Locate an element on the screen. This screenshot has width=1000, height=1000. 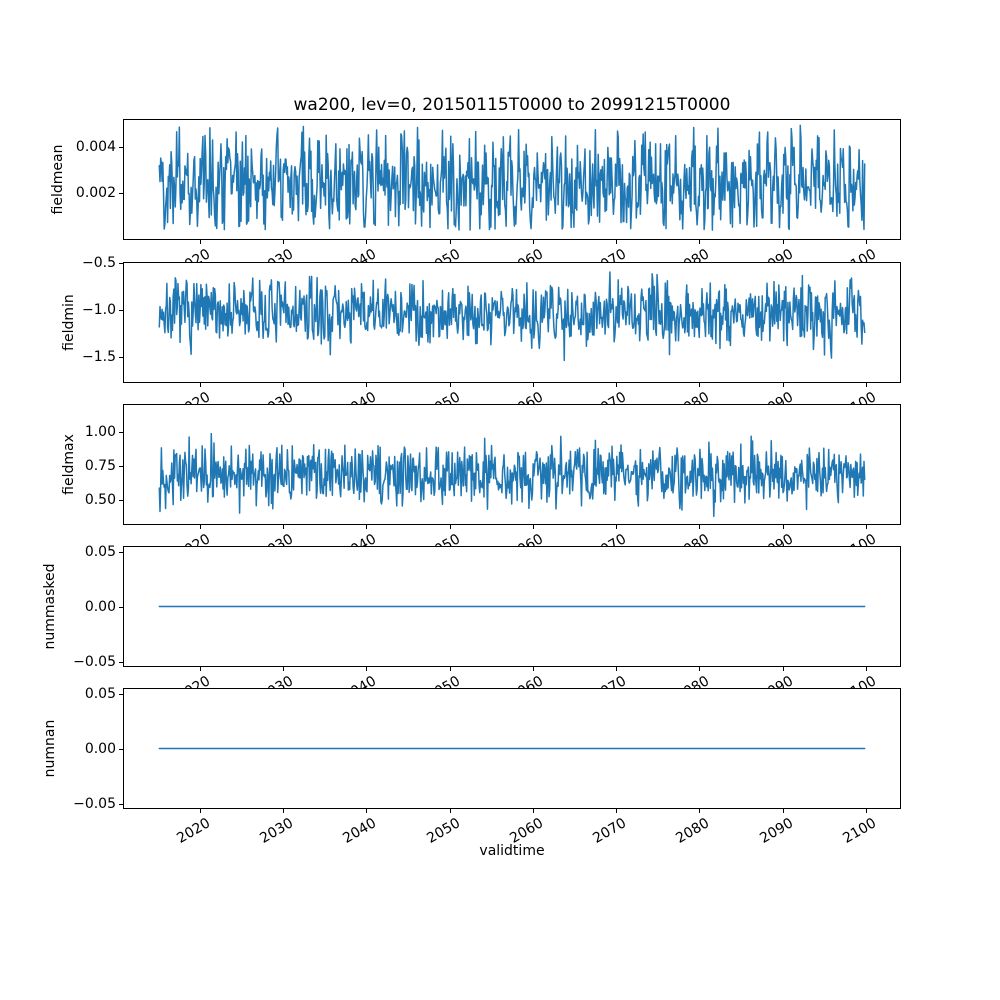
plot-area-nummasked is located at coordinates (512, 606).